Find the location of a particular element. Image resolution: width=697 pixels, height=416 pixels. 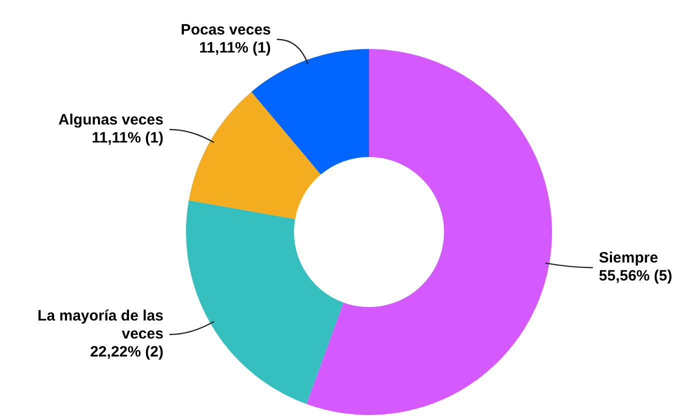

data-label: 22,22% (2) is located at coordinates (127, 352).